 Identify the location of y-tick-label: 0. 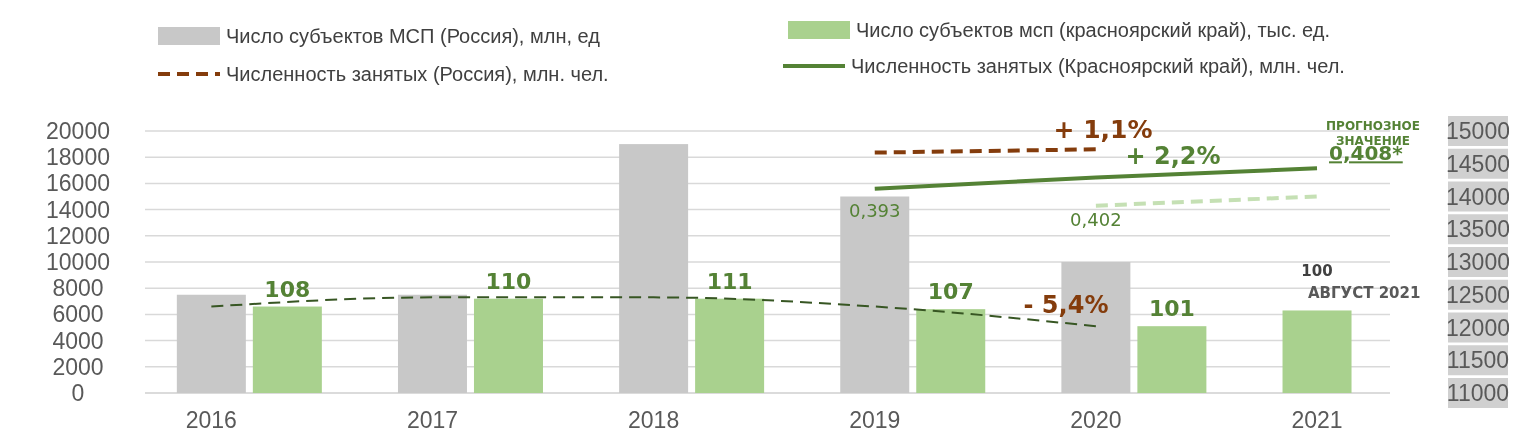
(78, 393).